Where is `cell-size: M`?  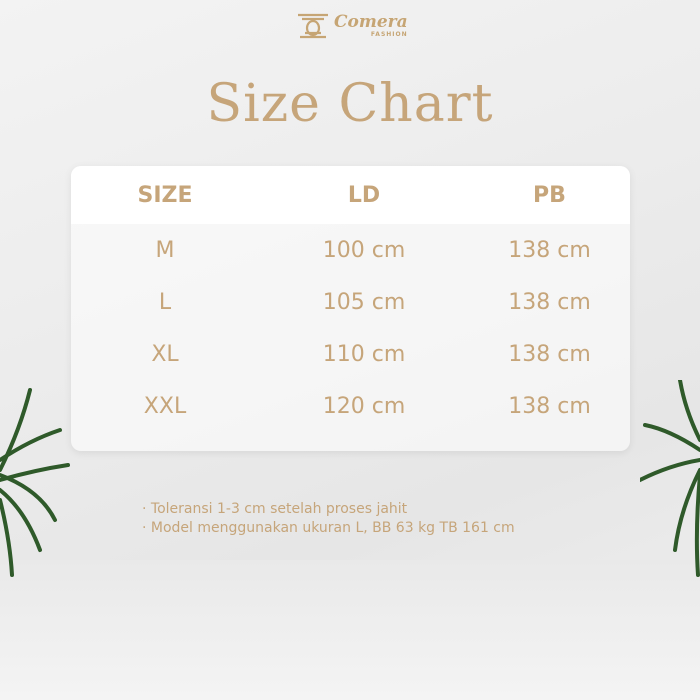
cell-size: M is located at coordinates (165, 250).